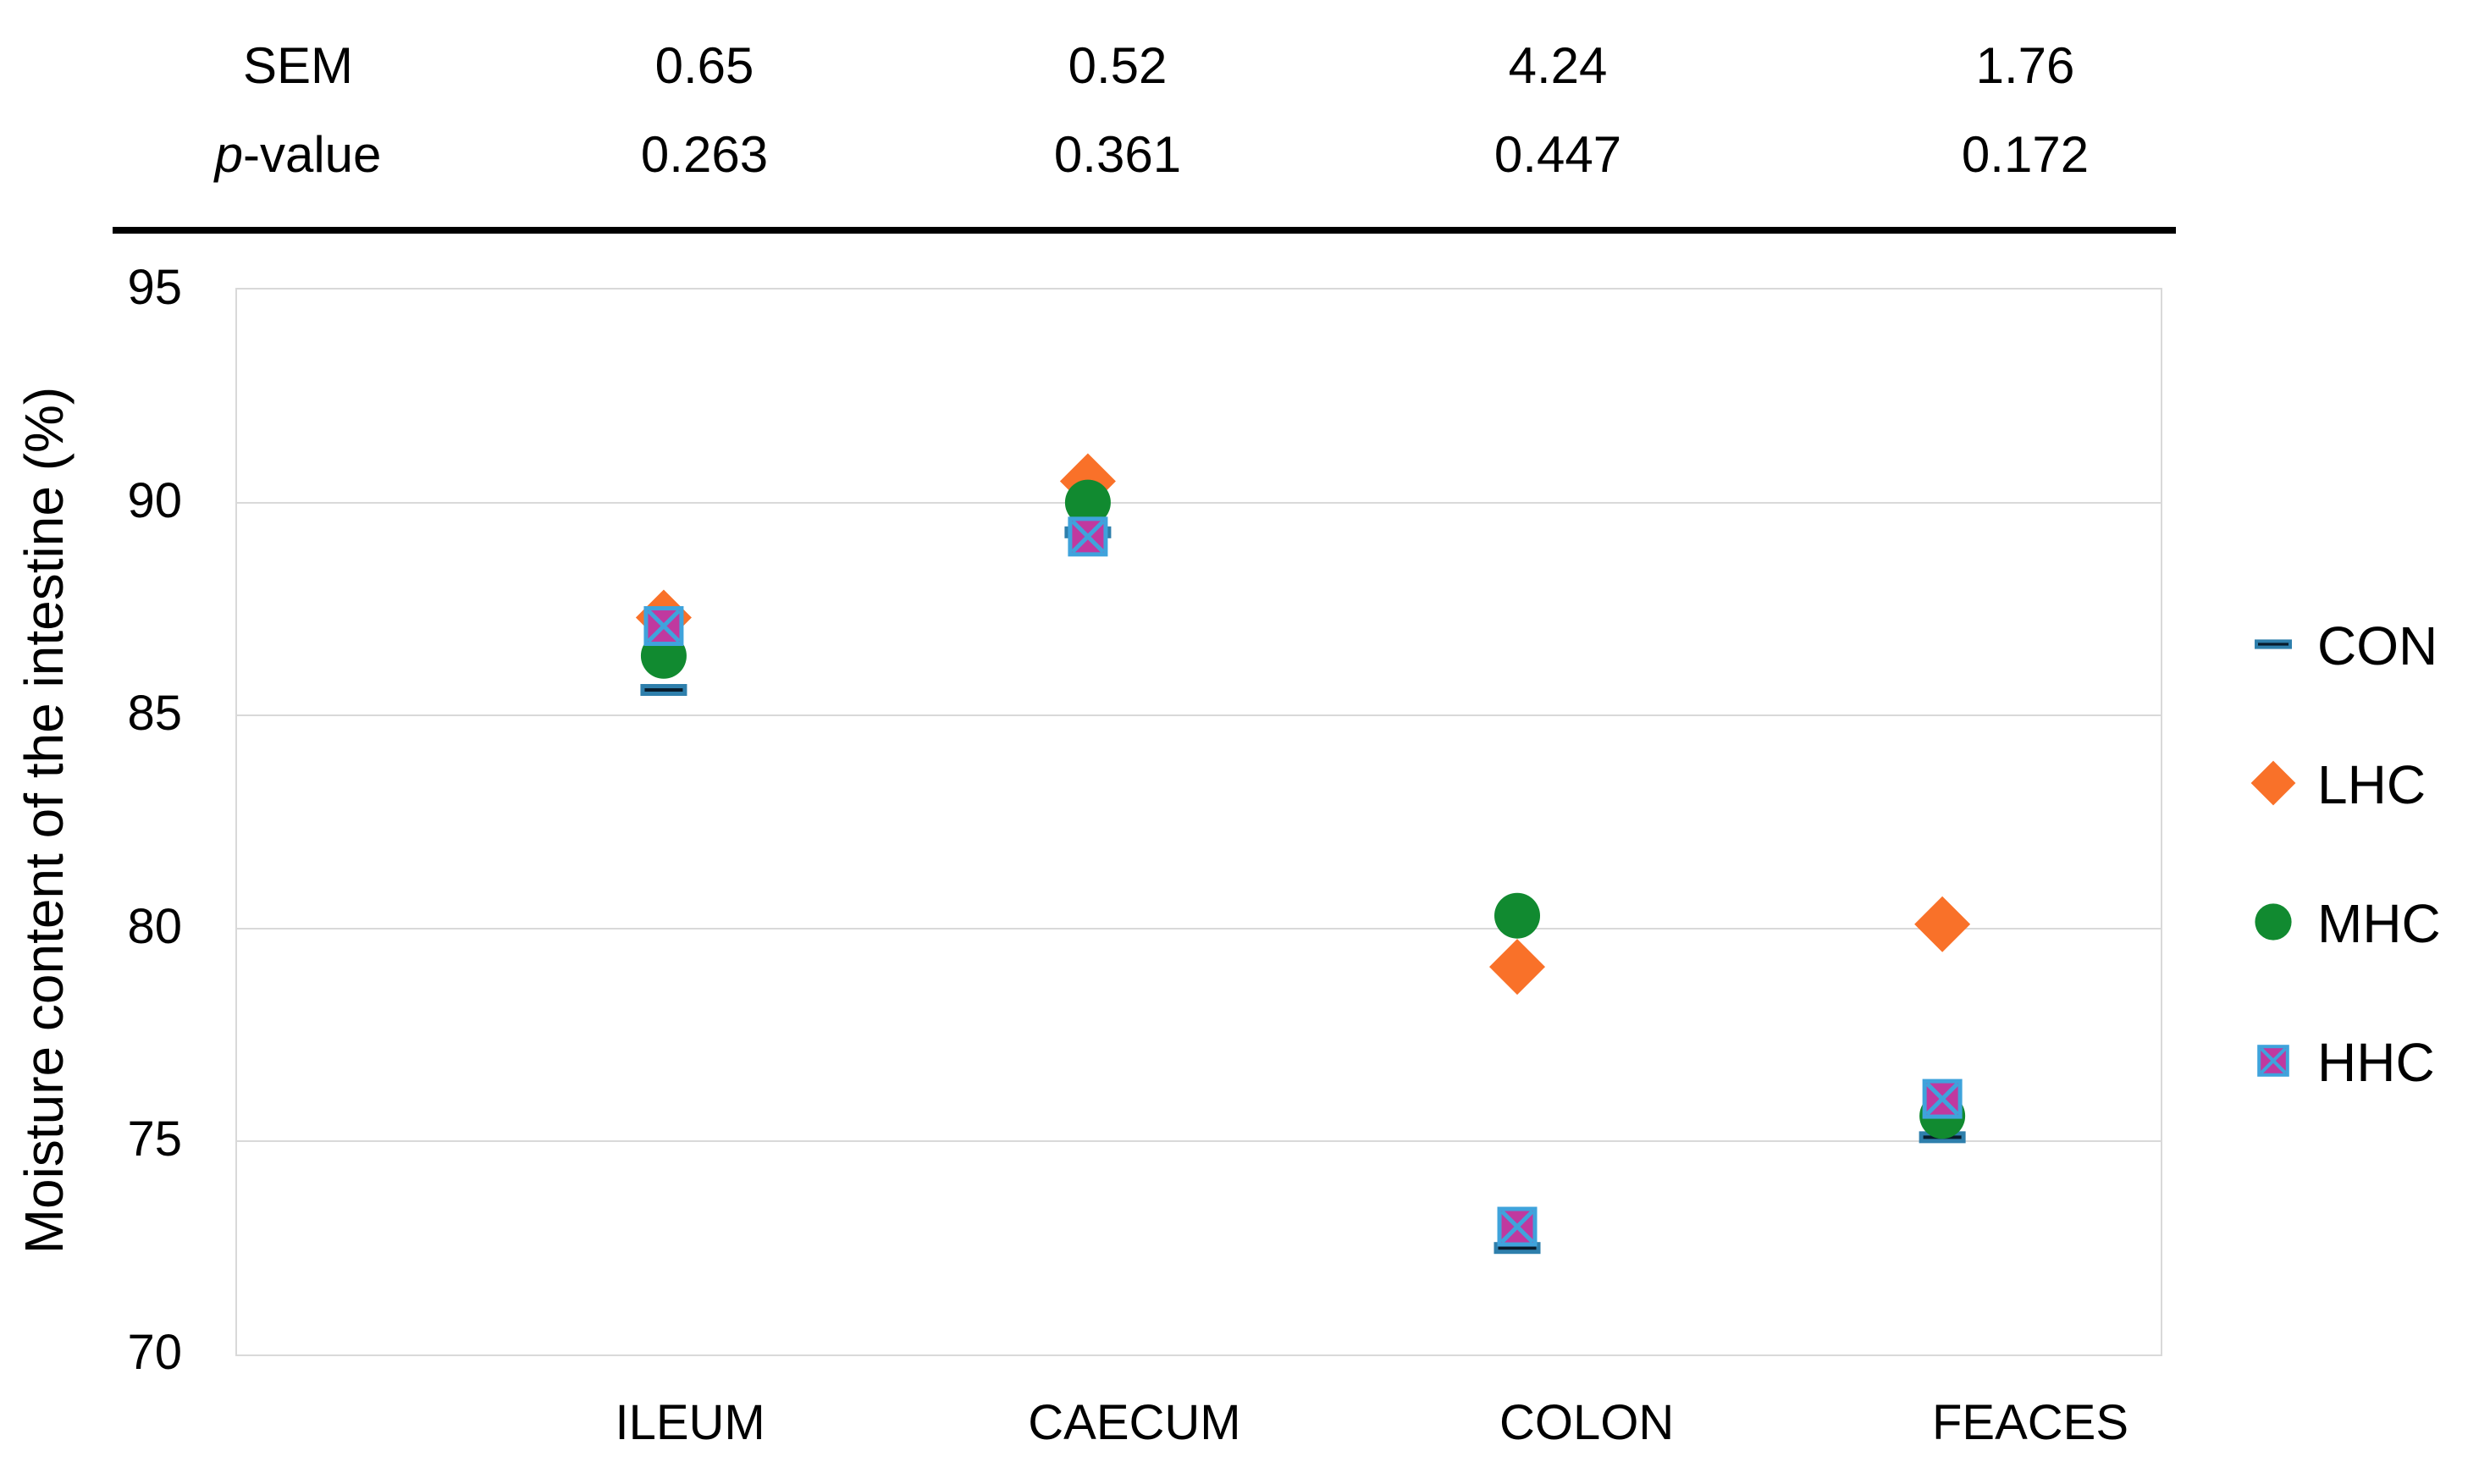 The height and width of the screenshot is (1484, 2479). What do you see at coordinates (154, 926) in the screenshot?
I see `y-tick-label: 80` at bounding box center [154, 926].